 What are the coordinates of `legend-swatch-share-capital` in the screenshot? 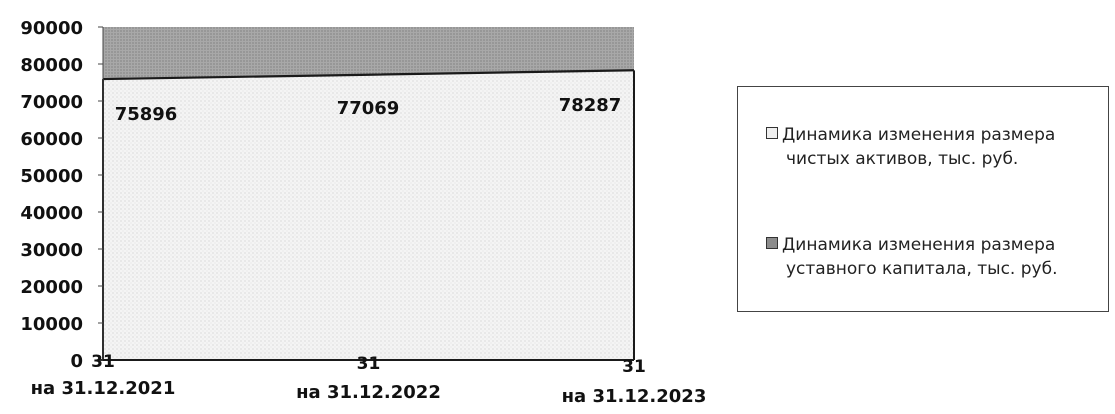 It's located at (772, 243).